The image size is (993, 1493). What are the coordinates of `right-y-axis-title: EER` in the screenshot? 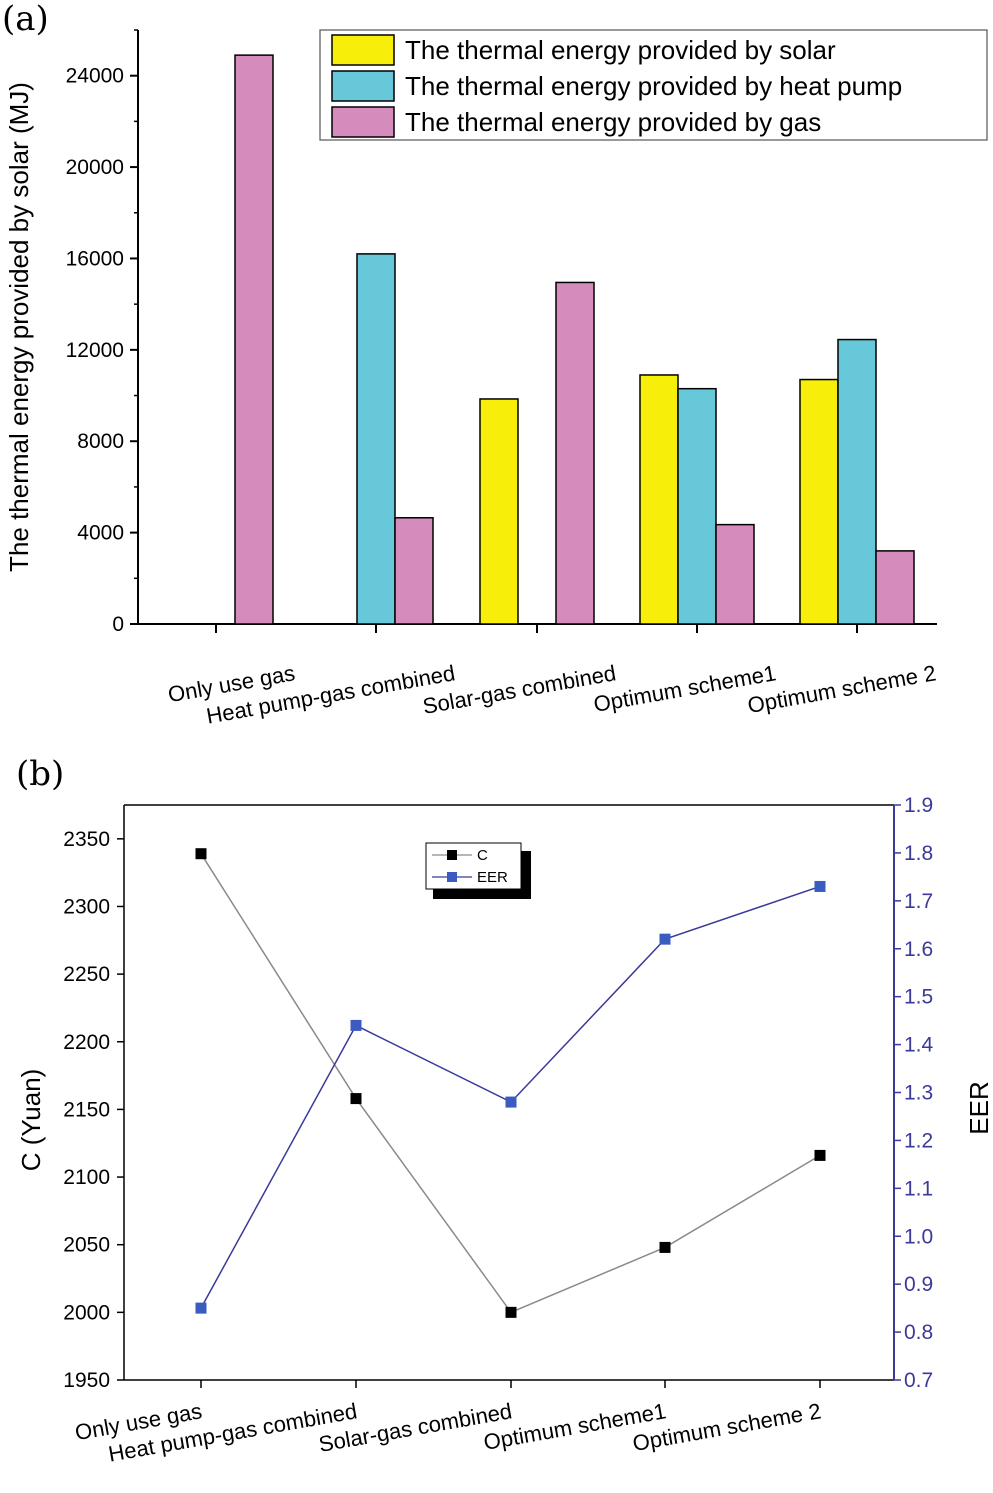 It's located at (978, 1107).